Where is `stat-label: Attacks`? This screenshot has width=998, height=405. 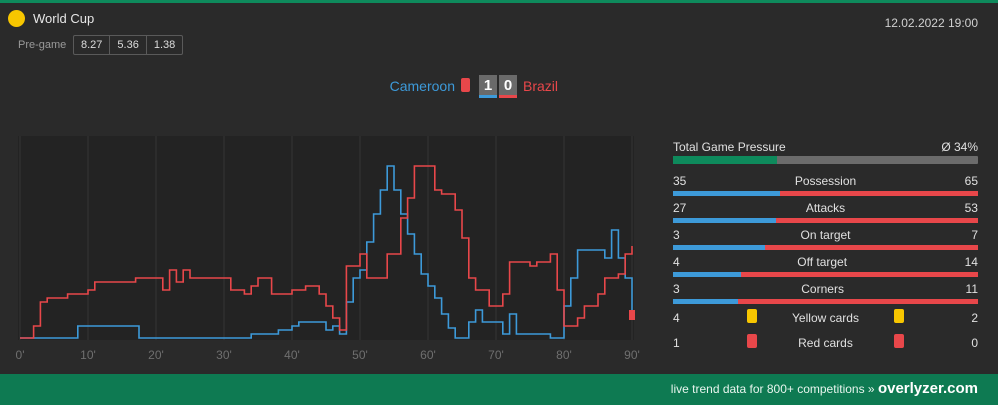 stat-label: Attacks is located at coordinates (825, 208).